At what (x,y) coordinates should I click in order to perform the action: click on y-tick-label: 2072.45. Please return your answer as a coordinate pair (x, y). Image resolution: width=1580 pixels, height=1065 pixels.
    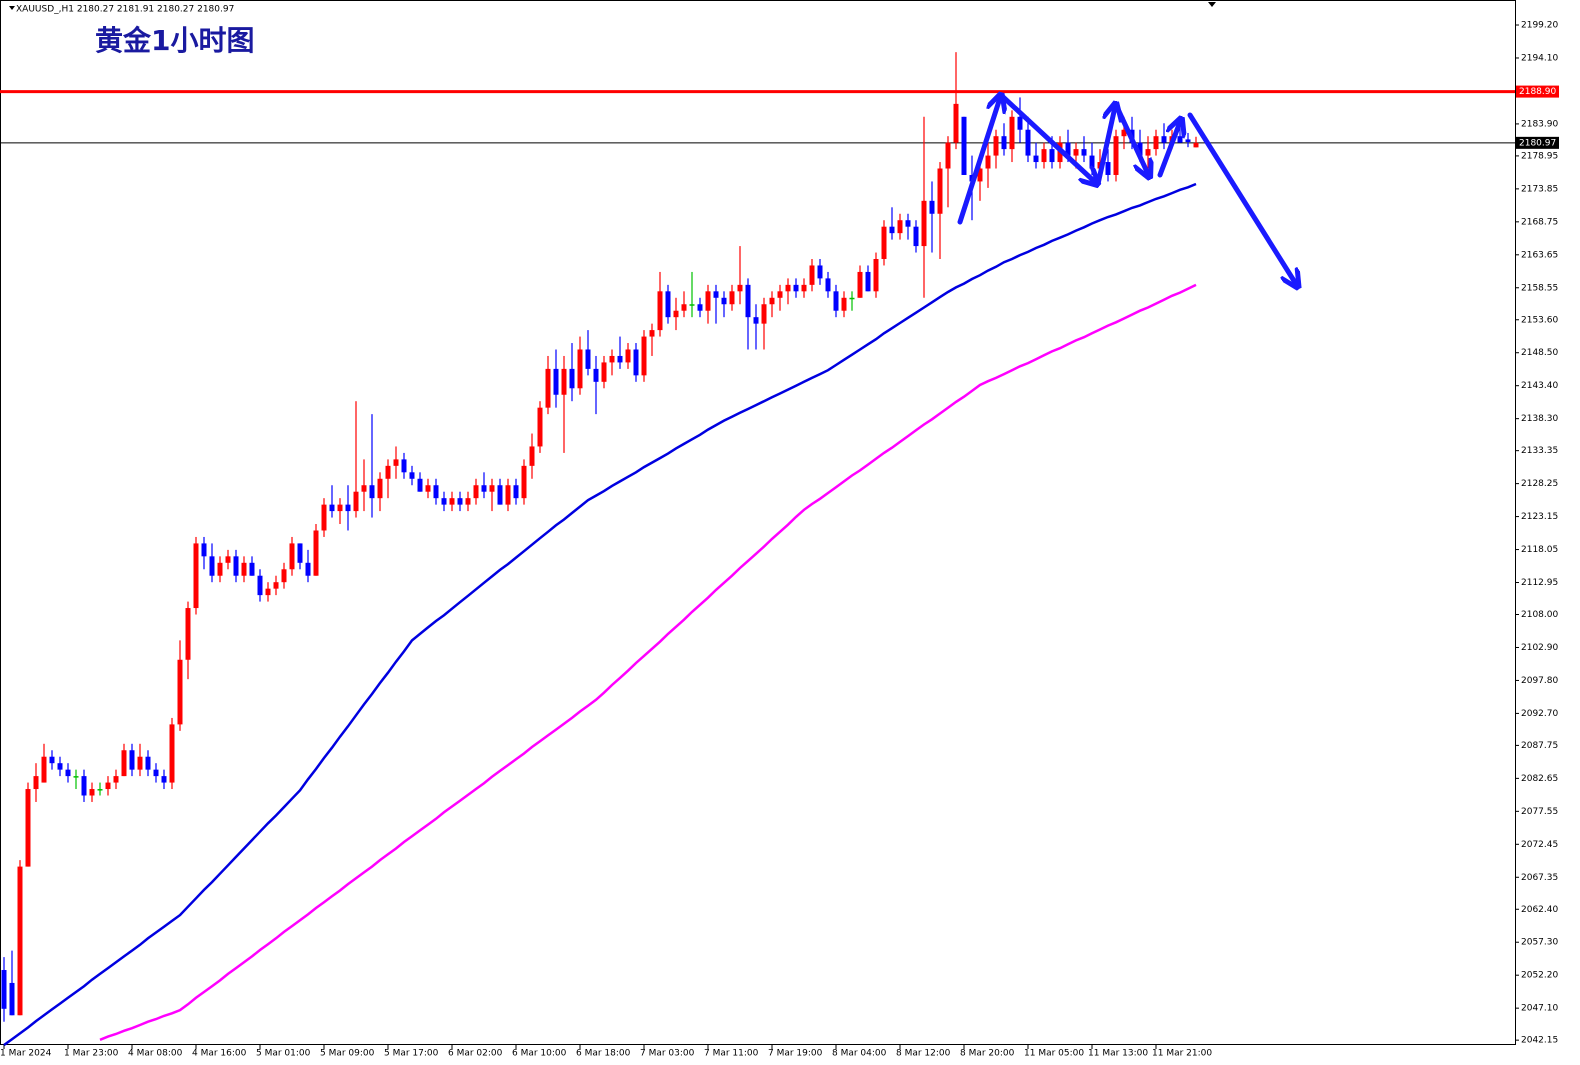
    Looking at the image, I should click on (1539, 845).